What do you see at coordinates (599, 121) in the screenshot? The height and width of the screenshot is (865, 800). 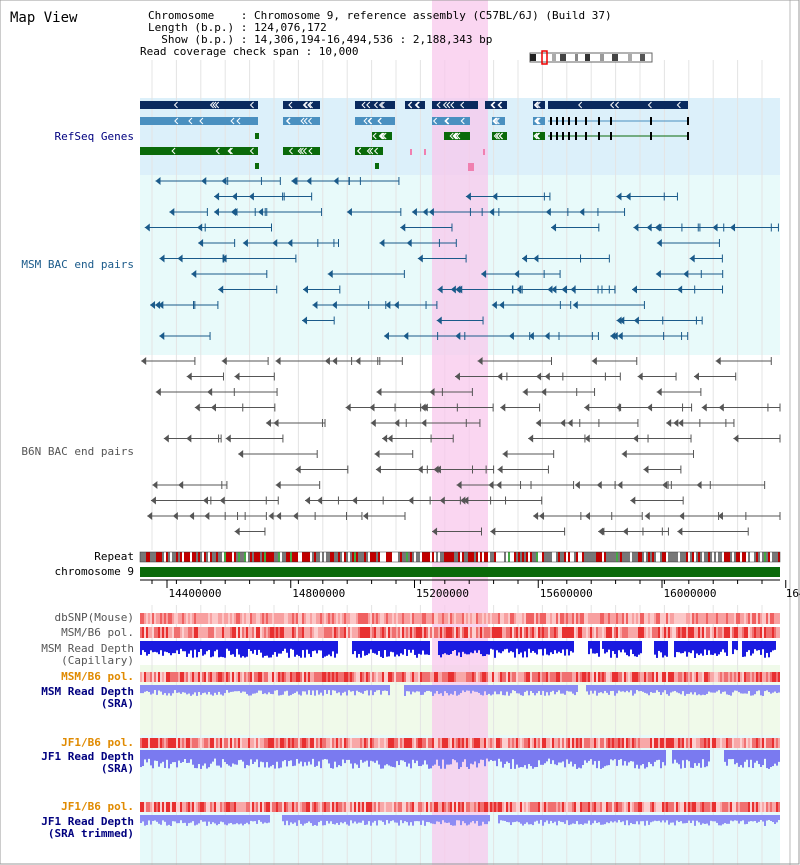 I see `refseq-exon` at bounding box center [599, 121].